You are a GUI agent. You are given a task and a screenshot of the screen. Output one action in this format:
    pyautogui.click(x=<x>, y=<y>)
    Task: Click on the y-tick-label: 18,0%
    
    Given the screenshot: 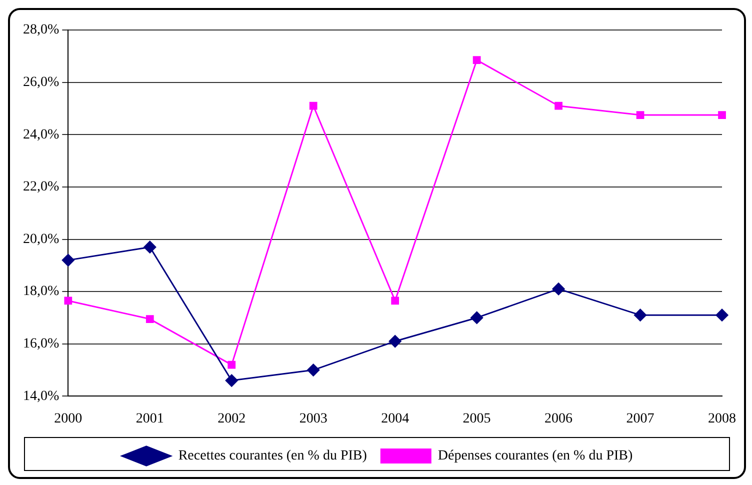 What is the action you would take?
    pyautogui.click(x=41, y=292)
    